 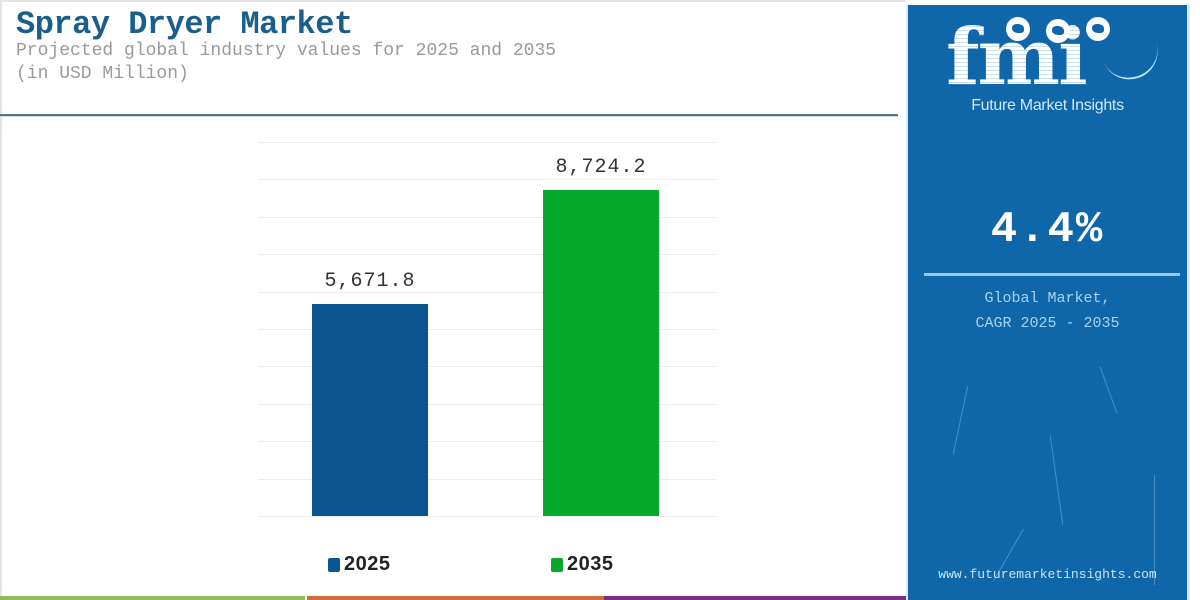 I want to click on legend-swatch-2025, so click(x=334, y=564).